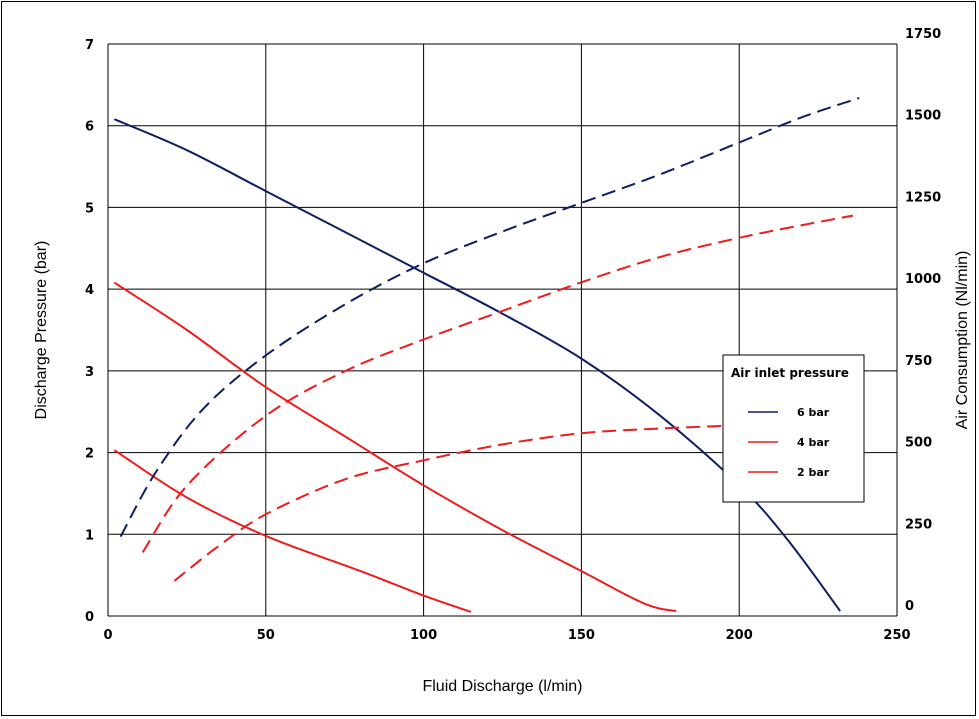 The height and width of the screenshot is (719, 979). What do you see at coordinates (923, 197) in the screenshot?
I see `y2-tick-label: 1250` at bounding box center [923, 197].